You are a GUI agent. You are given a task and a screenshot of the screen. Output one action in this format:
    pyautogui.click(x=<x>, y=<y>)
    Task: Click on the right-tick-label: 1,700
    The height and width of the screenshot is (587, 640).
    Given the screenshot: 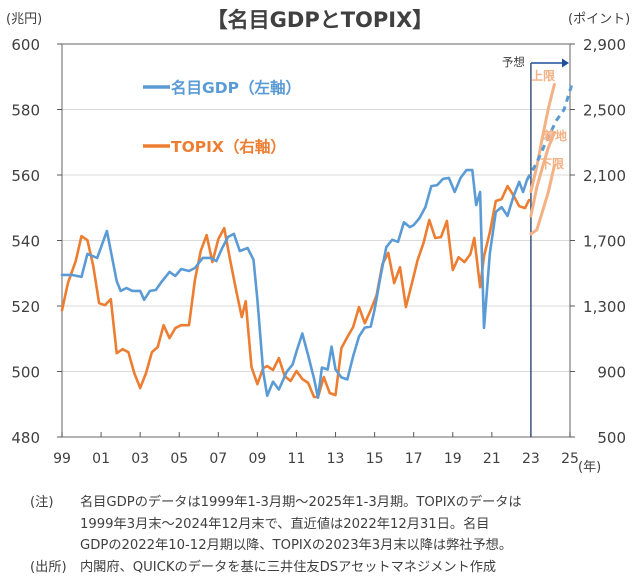 What is the action you would take?
    pyautogui.click(x=604, y=242)
    